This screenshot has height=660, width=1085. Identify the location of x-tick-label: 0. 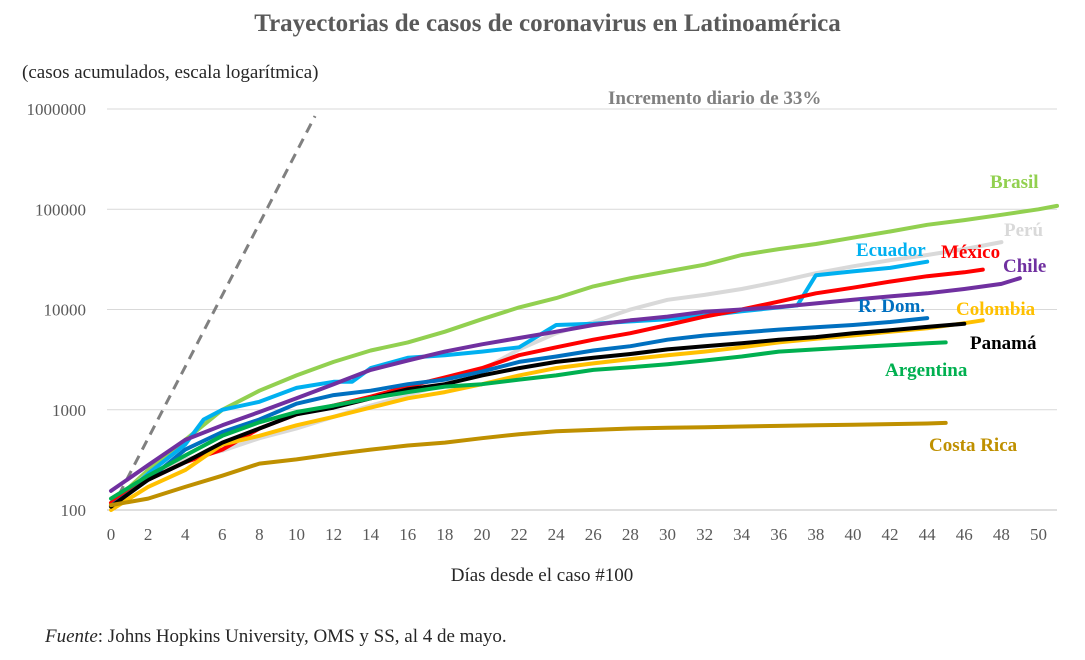
(111, 534).